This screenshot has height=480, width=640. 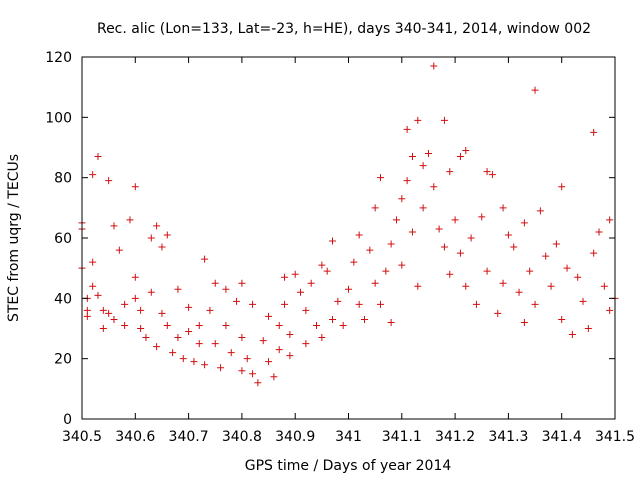 What do you see at coordinates (348, 466) in the screenshot?
I see `x-axis-label: GPS time / Days of year 2014` at bounding box center [348, 466].